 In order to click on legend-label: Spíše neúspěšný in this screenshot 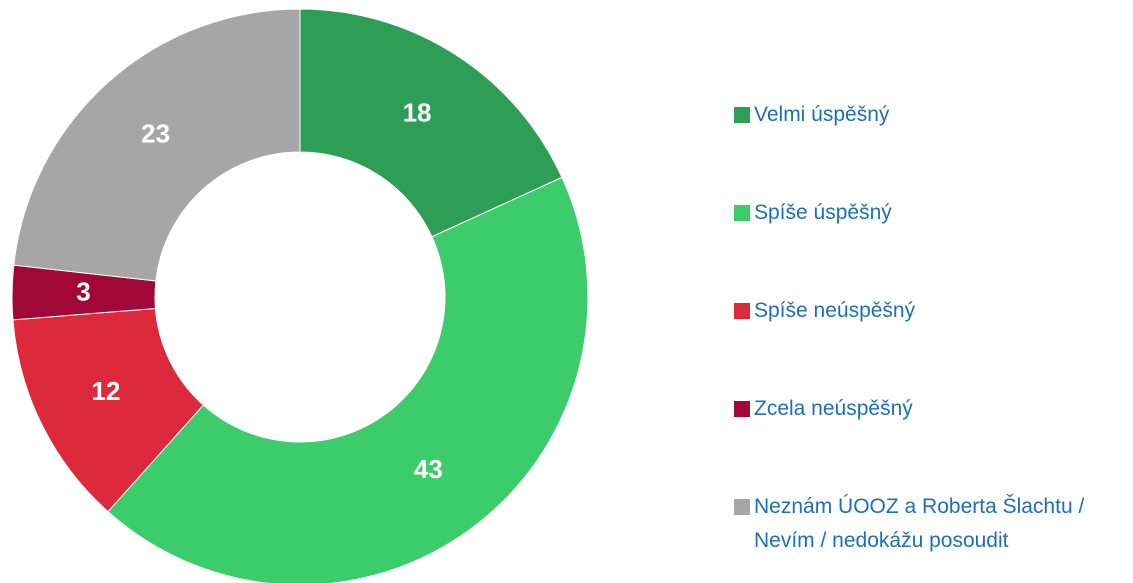, I will do `click(835, 310)`.